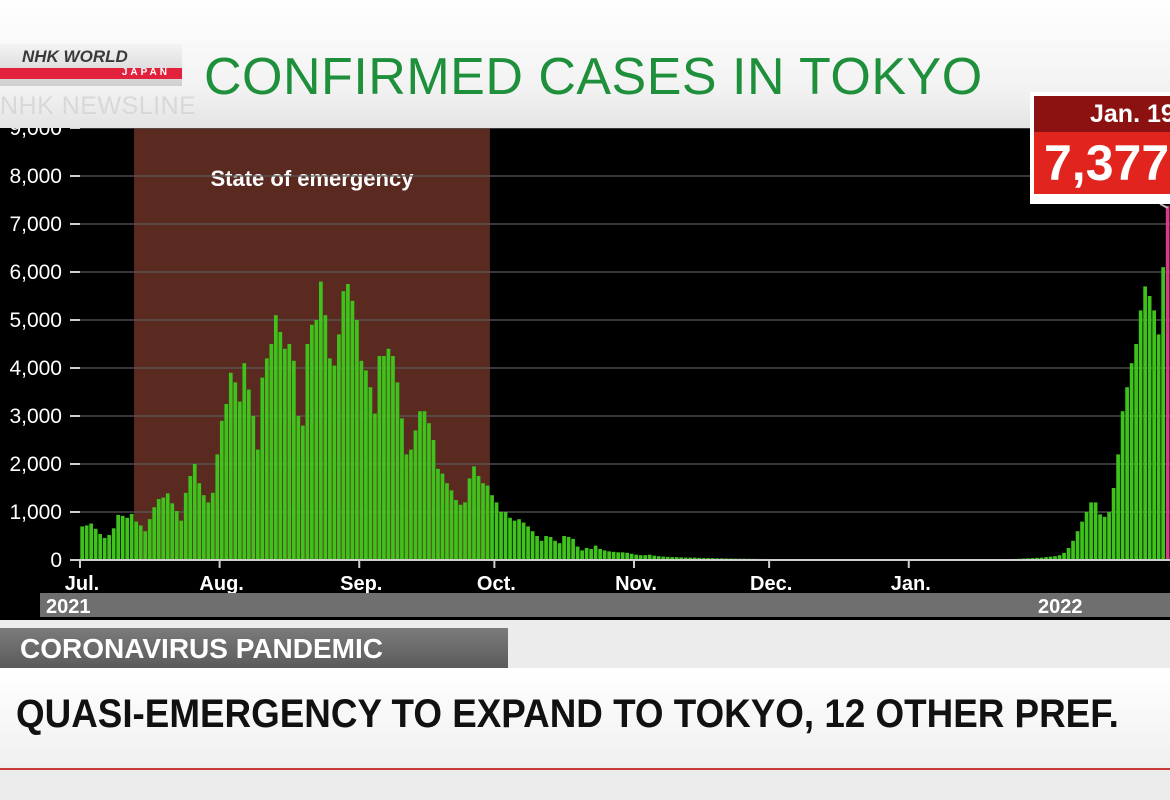 The width and height of the screenshot is (1170, 800). Describe the element at coordinates (35, 464) in the screenshot. I see `y-tick-label: 2,000` at that location.